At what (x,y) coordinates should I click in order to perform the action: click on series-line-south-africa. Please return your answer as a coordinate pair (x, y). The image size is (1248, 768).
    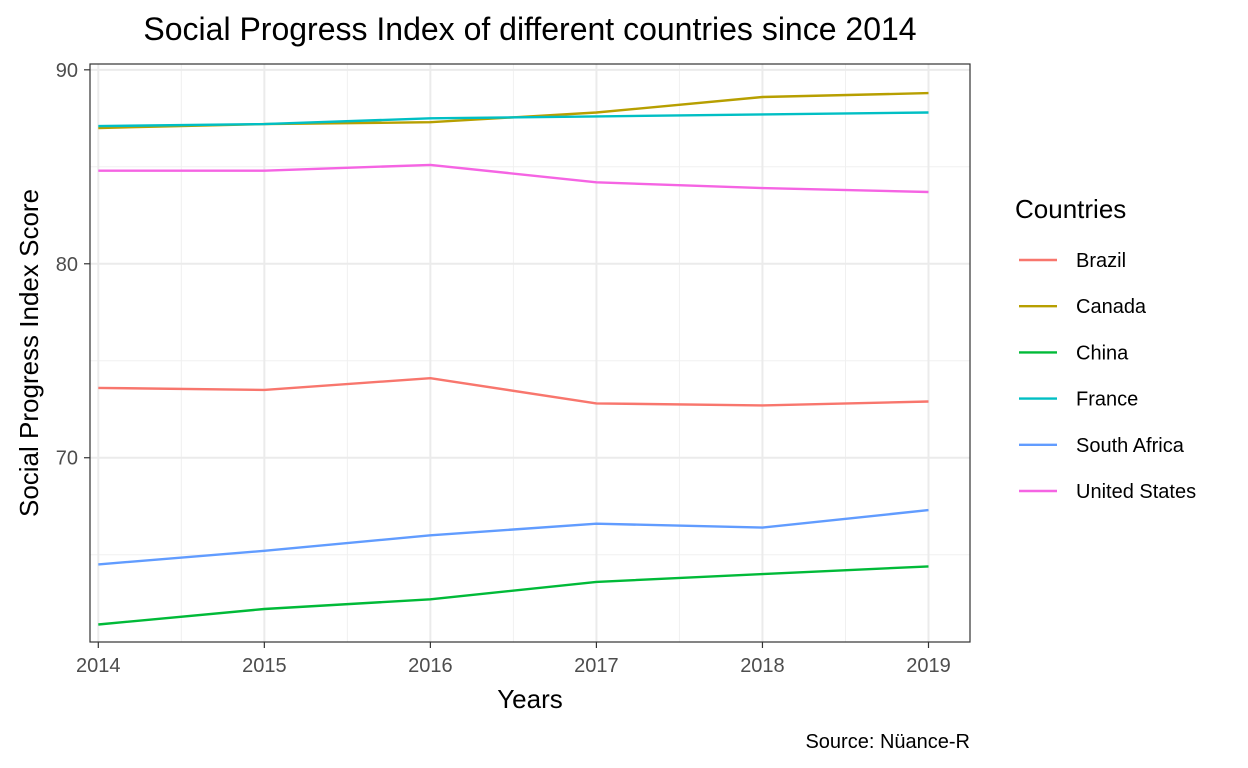
    Looking at the image, I should click on (513, 537).